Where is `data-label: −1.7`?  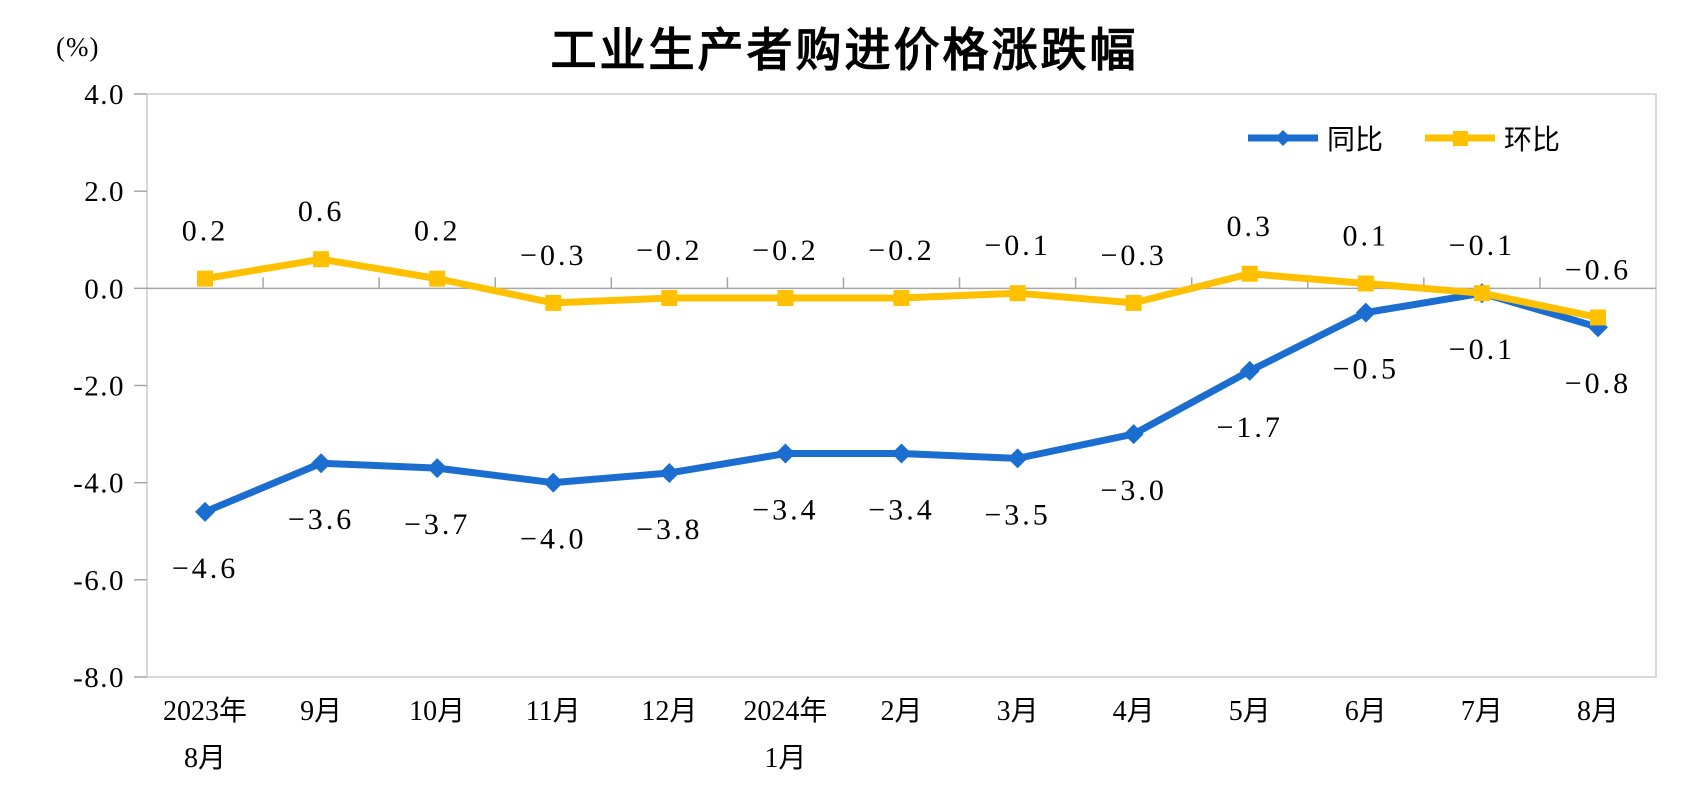
data-label: −1.7 is located at coordinates (1250, 427).